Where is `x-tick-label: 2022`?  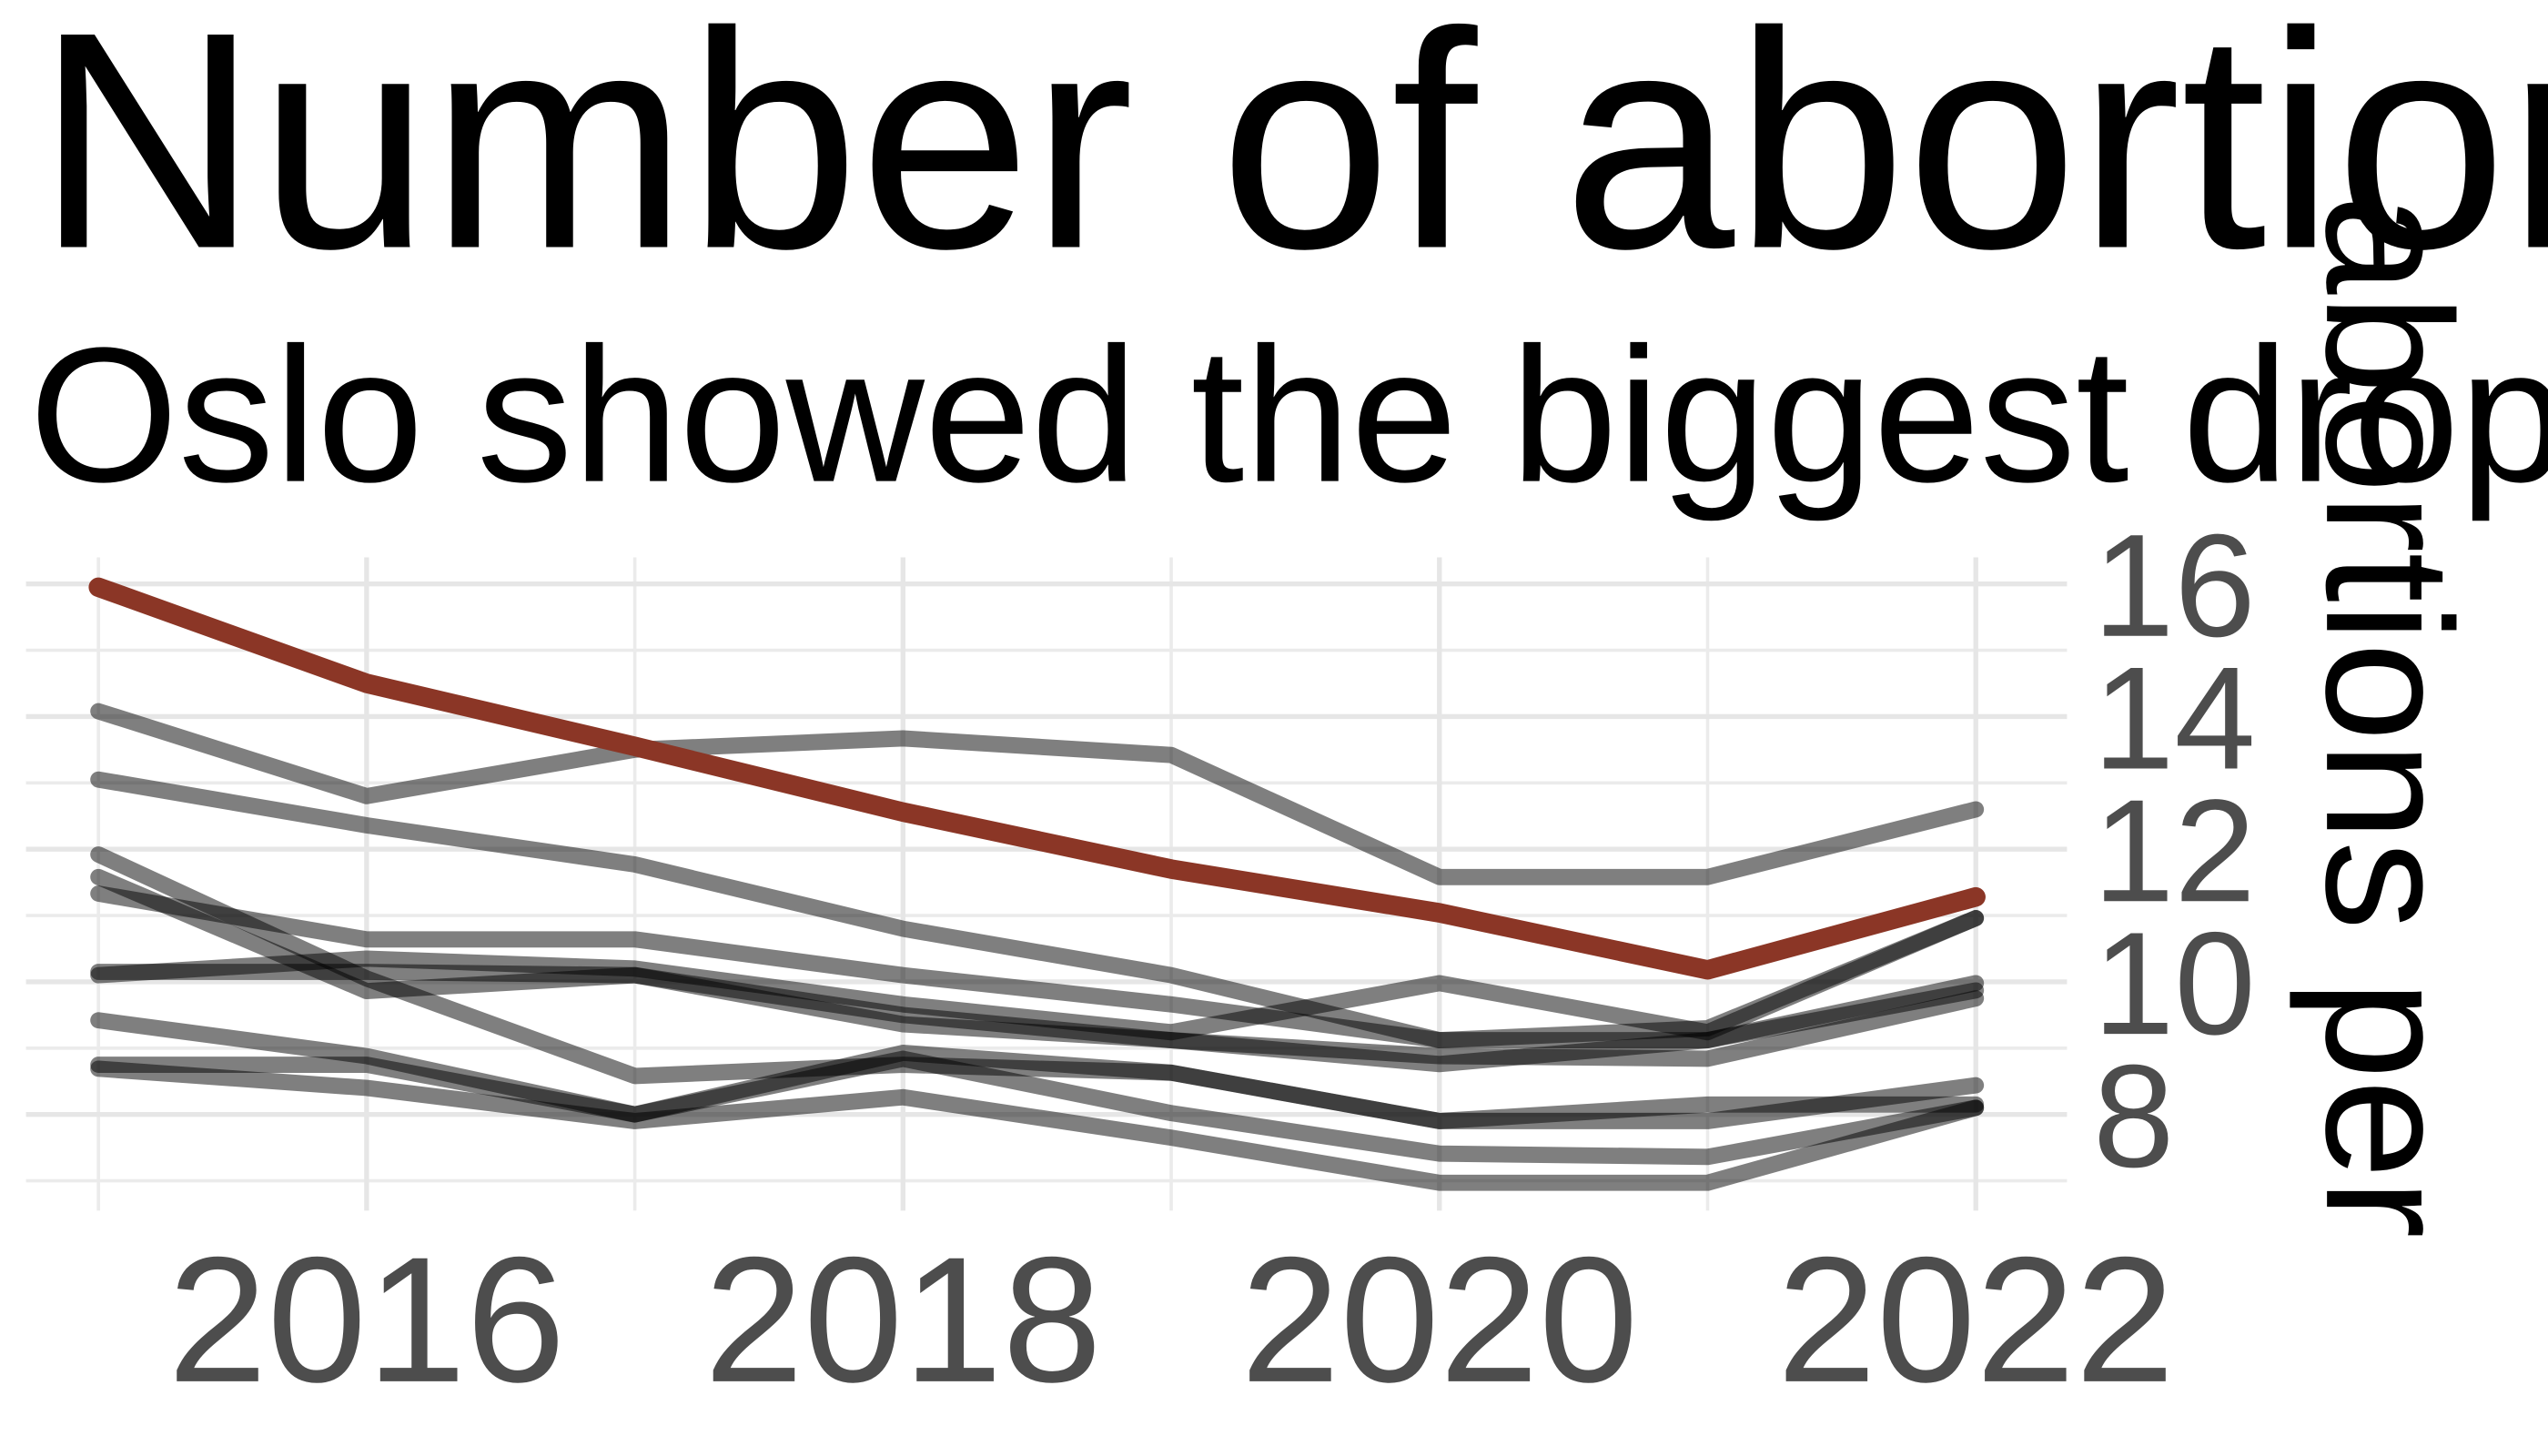
x-tick-label: 2022 is located at coordinates (1976, 1320).